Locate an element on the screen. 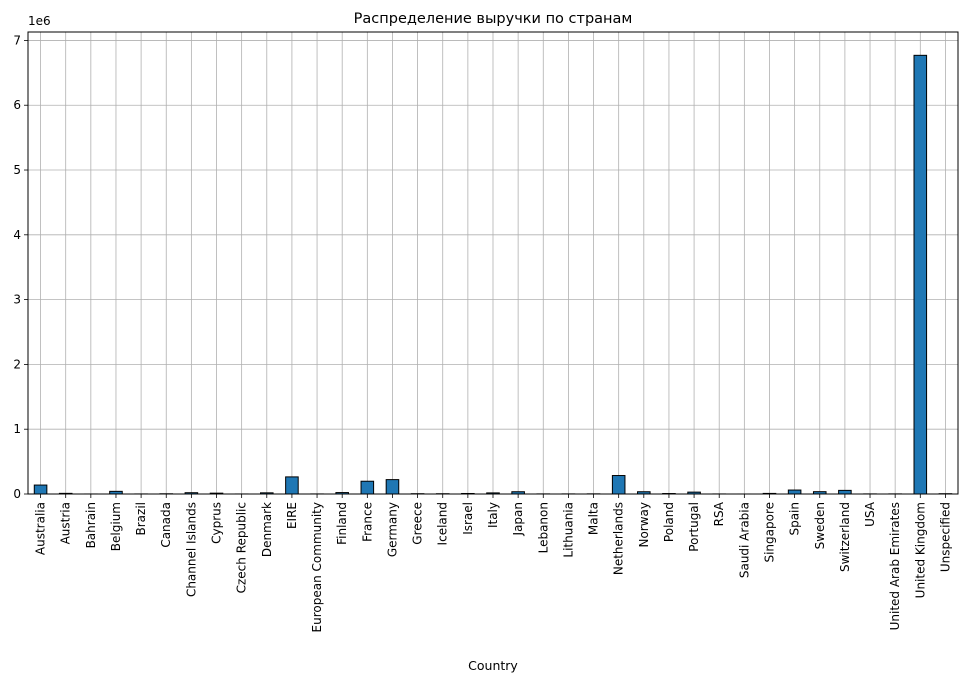 Image resolution: width=968 pixels, height=684 pixels. x-tick-label: Israel is located at coordinates (468, 518).